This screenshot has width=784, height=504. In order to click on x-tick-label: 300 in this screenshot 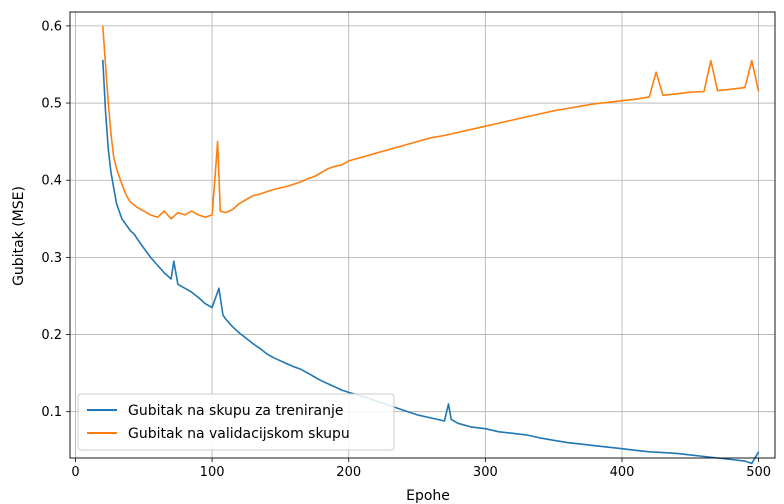, I will do `click(485, 472)`.